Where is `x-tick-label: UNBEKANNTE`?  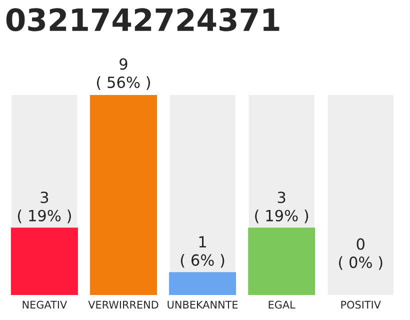
x-tick-label: UNBEKANNTE is located at coordinates (203, 304).